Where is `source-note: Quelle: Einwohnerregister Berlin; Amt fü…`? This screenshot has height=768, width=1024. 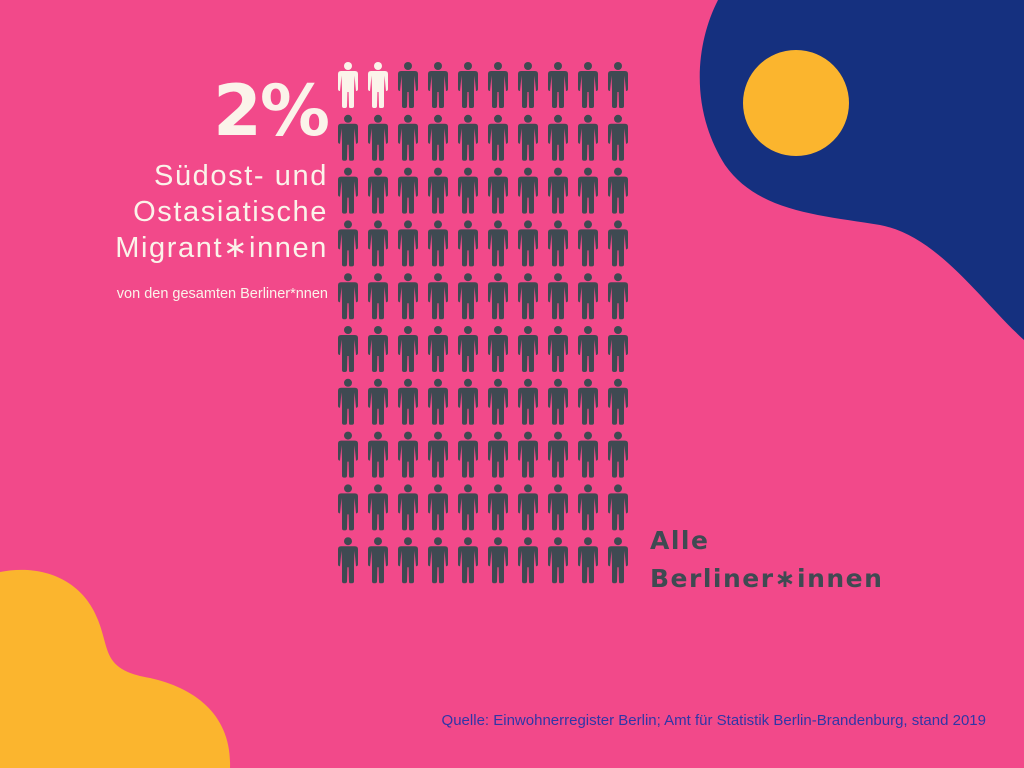
source-note: Quelle: Einwohnerregister Berlin; Amt fü… is located at coordinates (713, 720).